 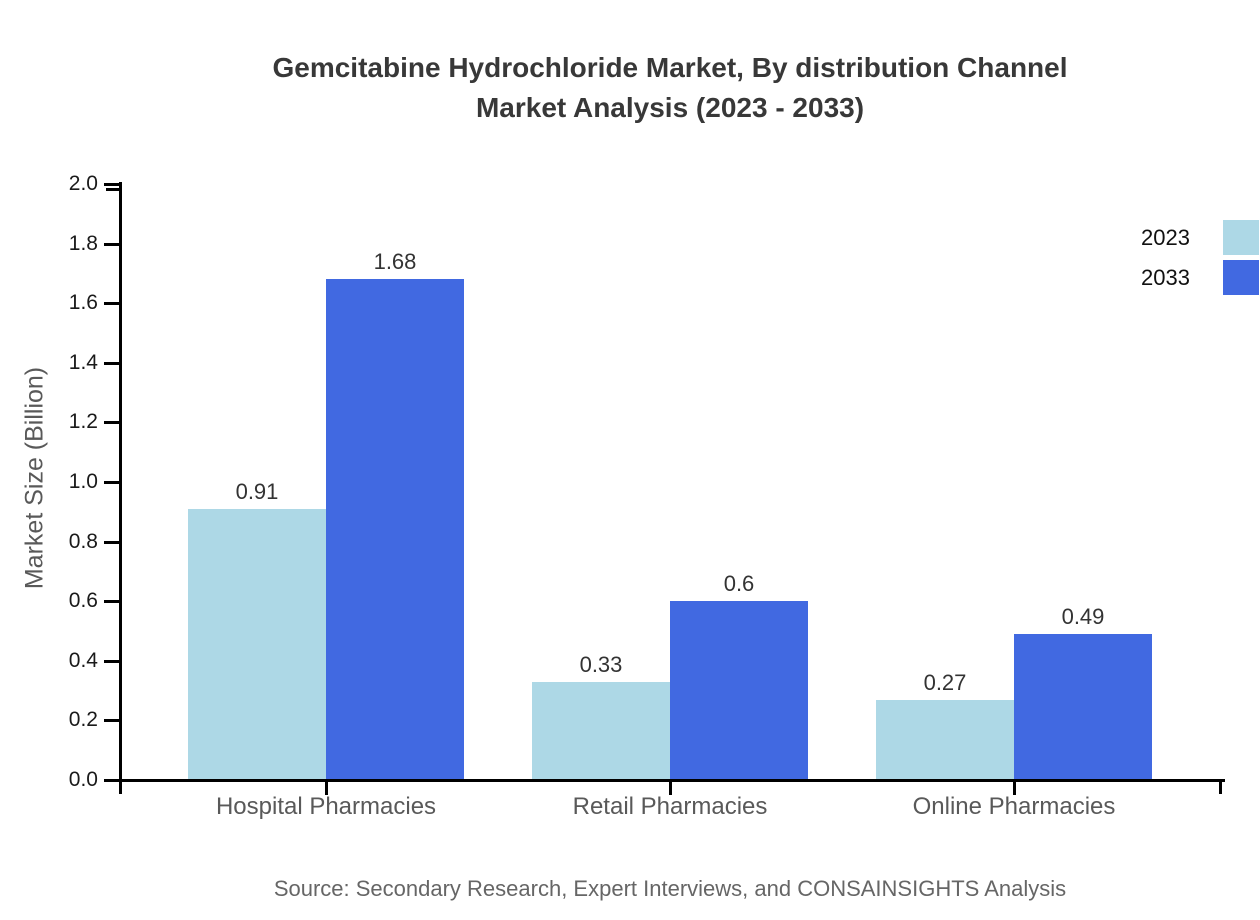 What do you see at coordinates (83, 660) in the screenshot?
I see `y-tick-label: 0.4` at bounding box center [83, 660].